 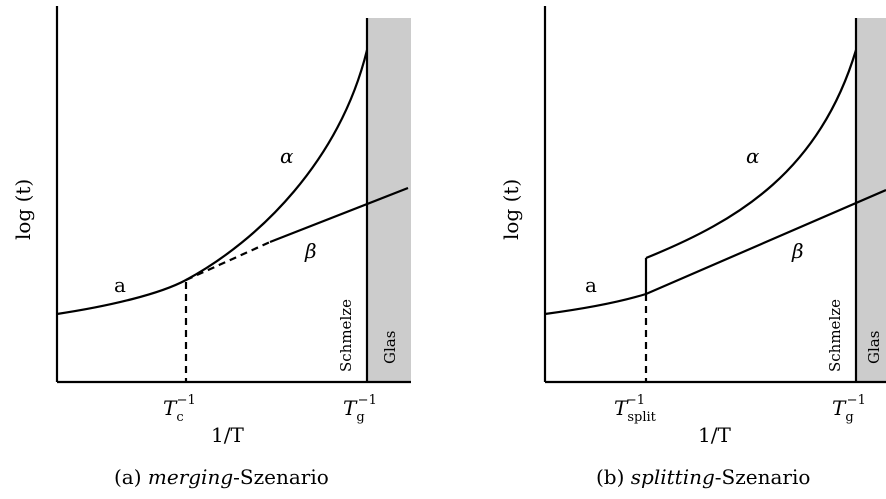 What do you see at coordinates (221, 477) in the screenshot?
I see `caption-a: (a) merging-Szenario` at bounding box center [221, 477].